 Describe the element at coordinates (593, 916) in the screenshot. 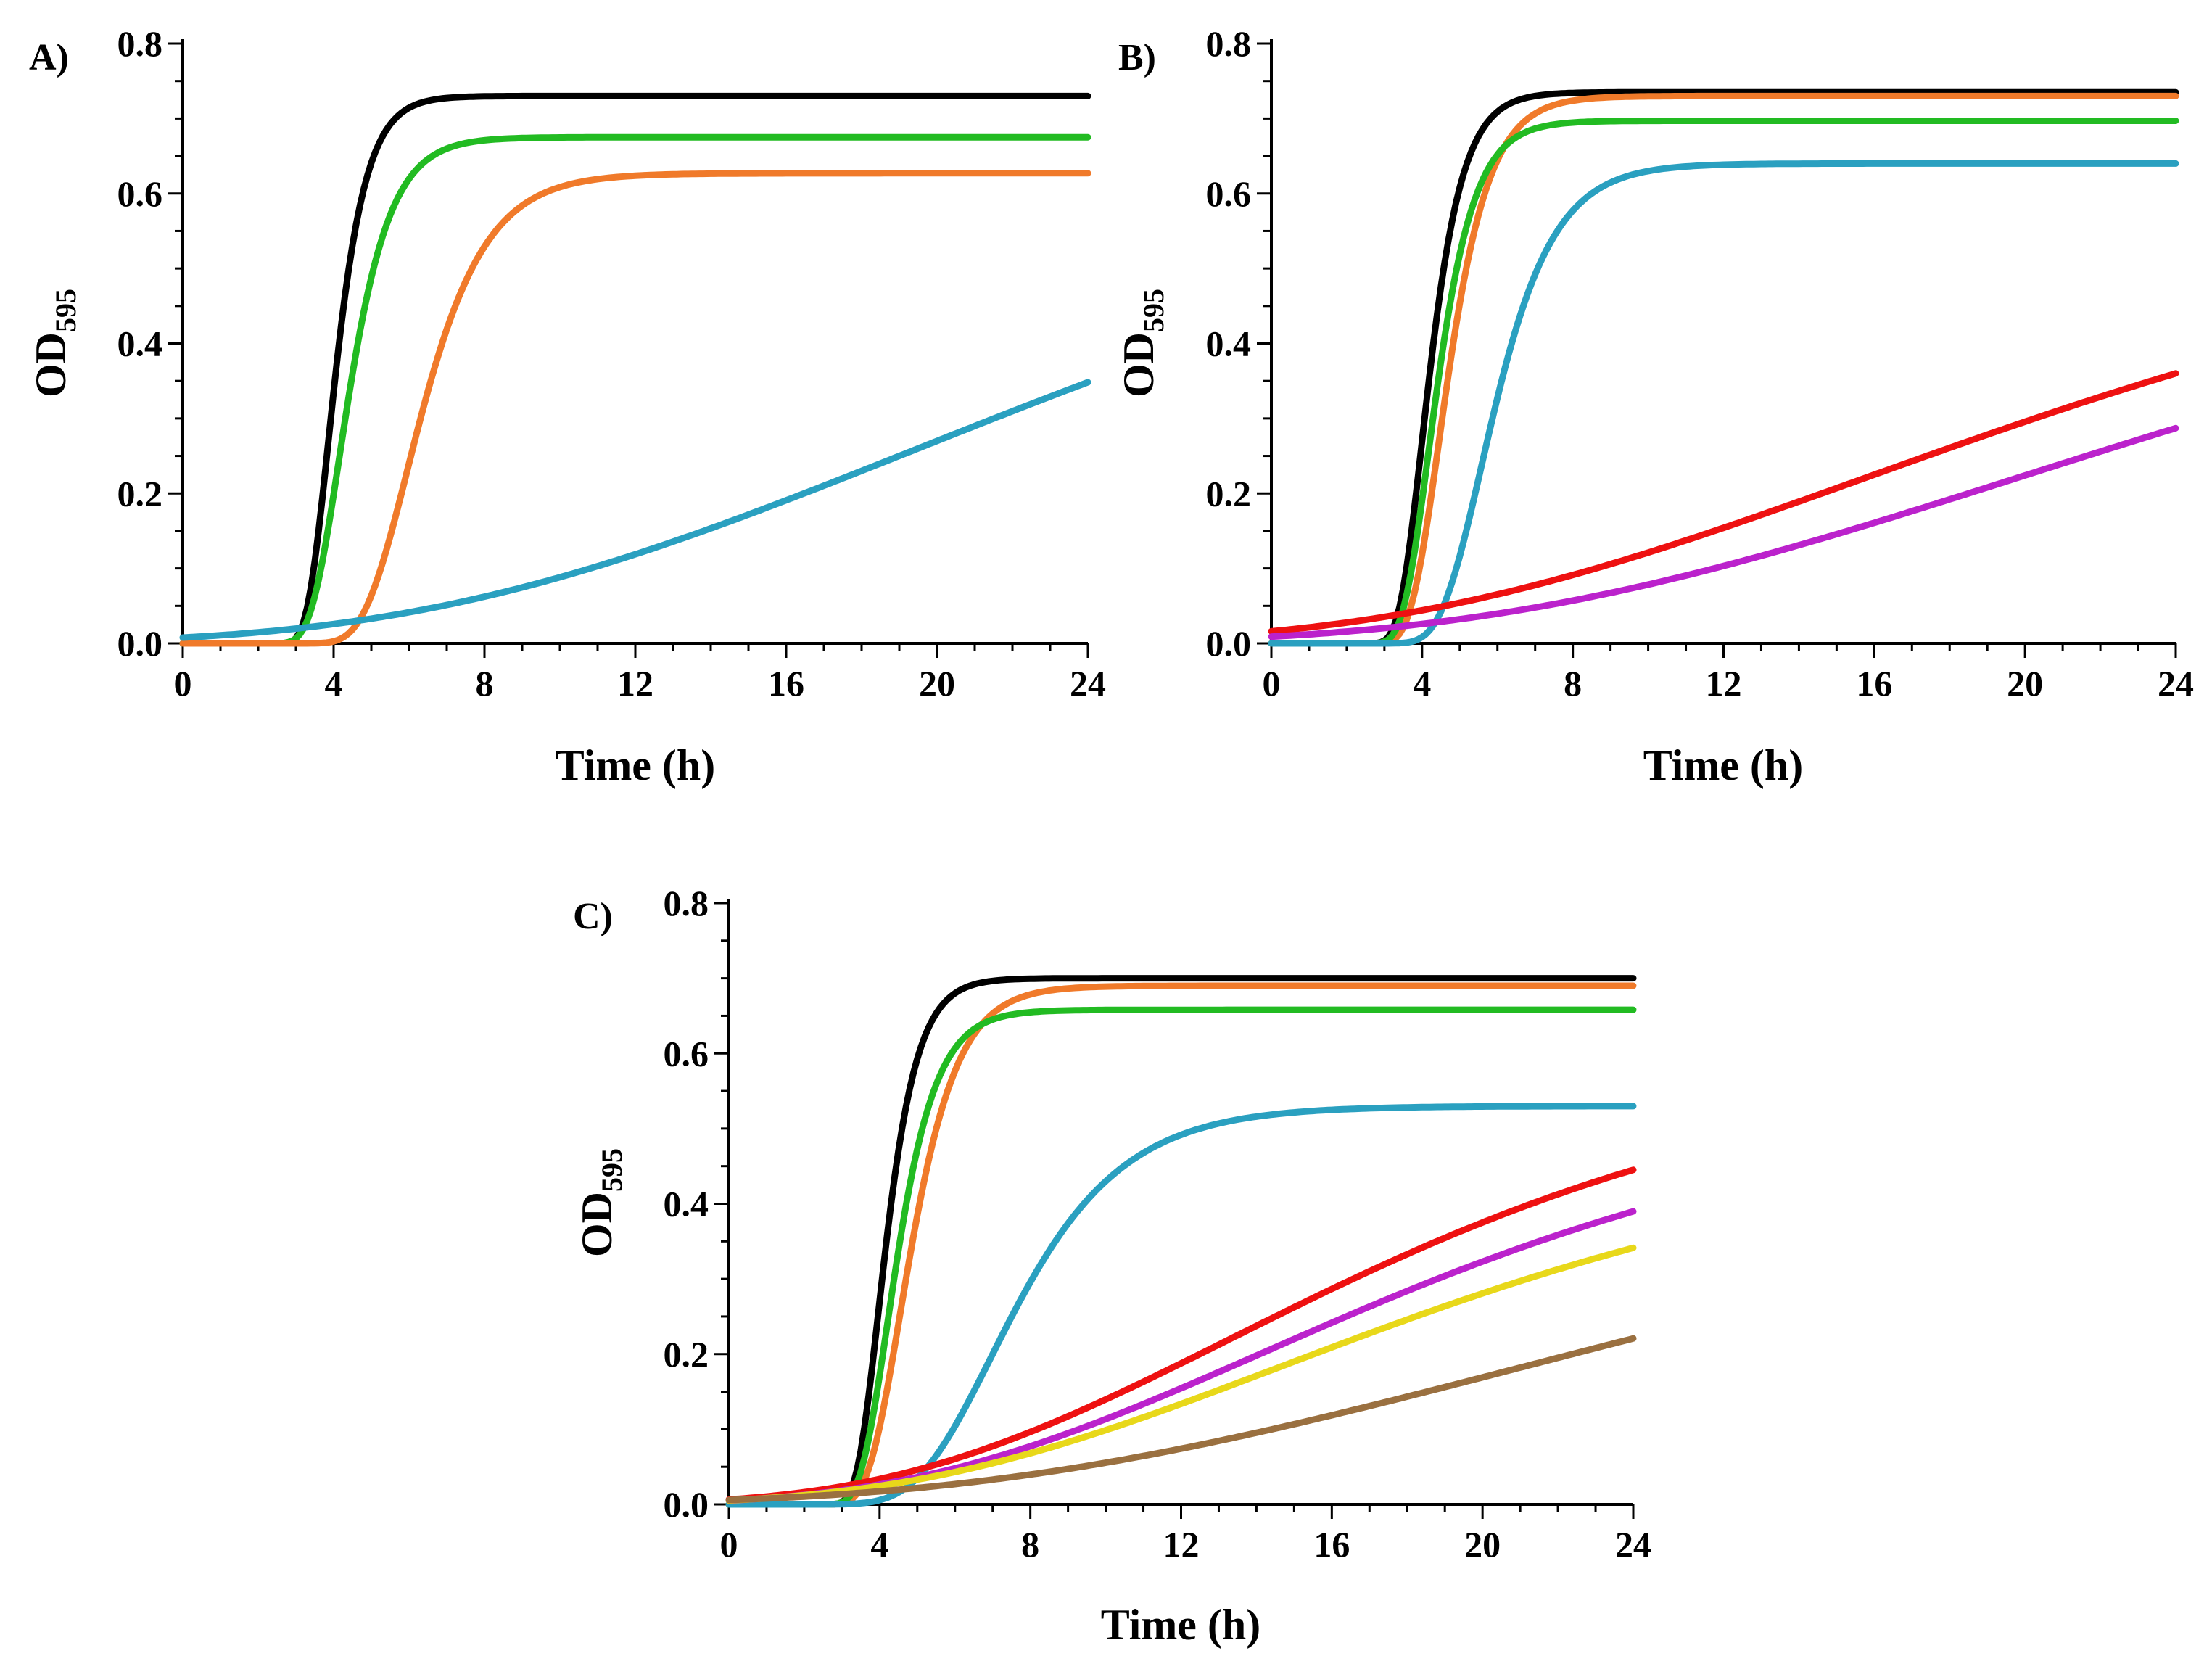

I see `panel-label: C)` at that location.